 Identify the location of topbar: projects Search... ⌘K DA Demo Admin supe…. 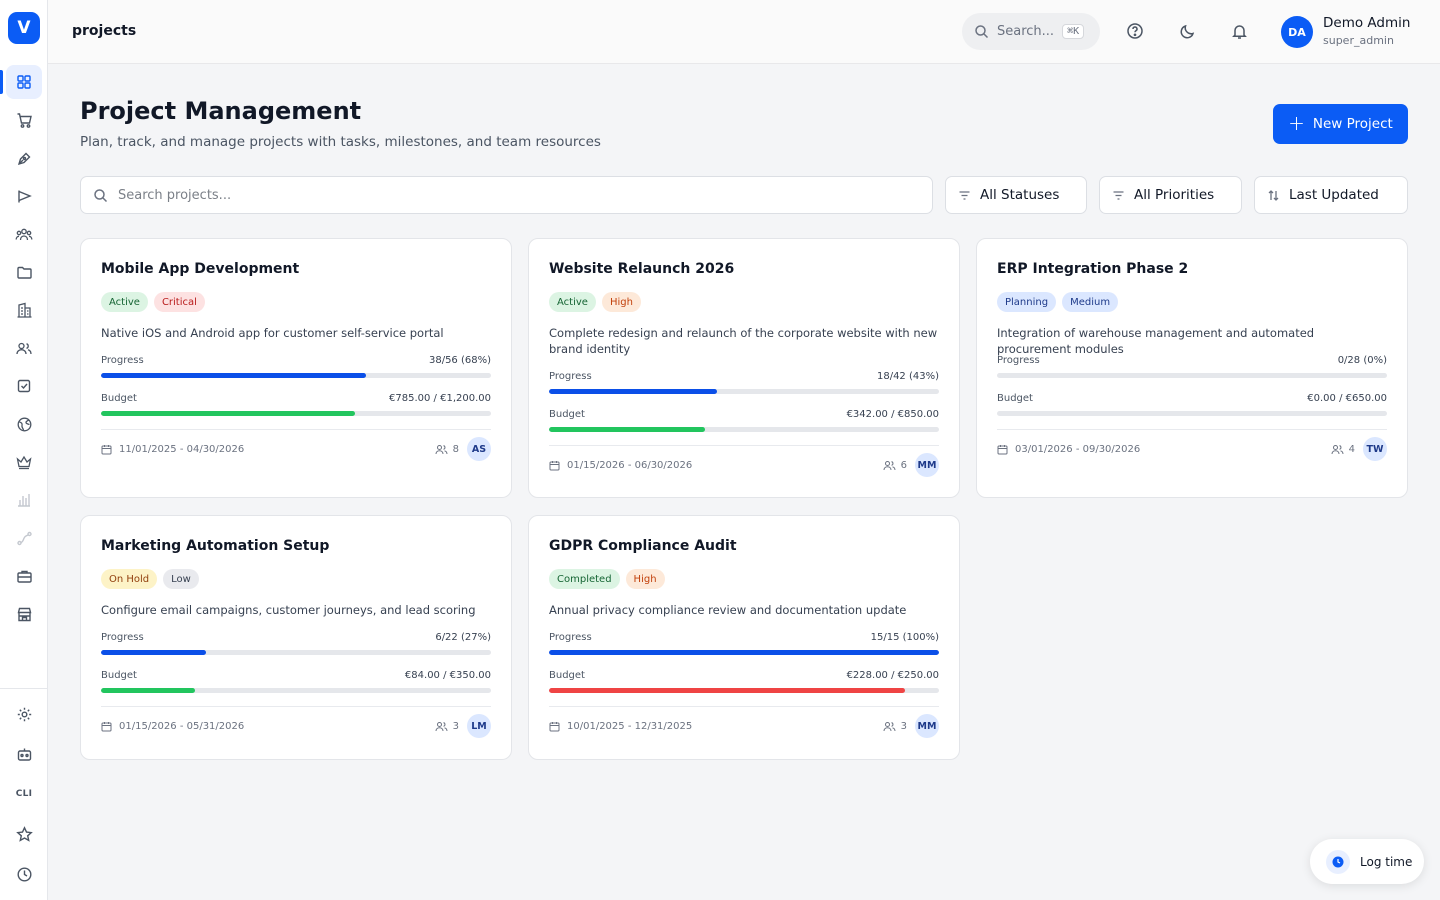
(744, 32).